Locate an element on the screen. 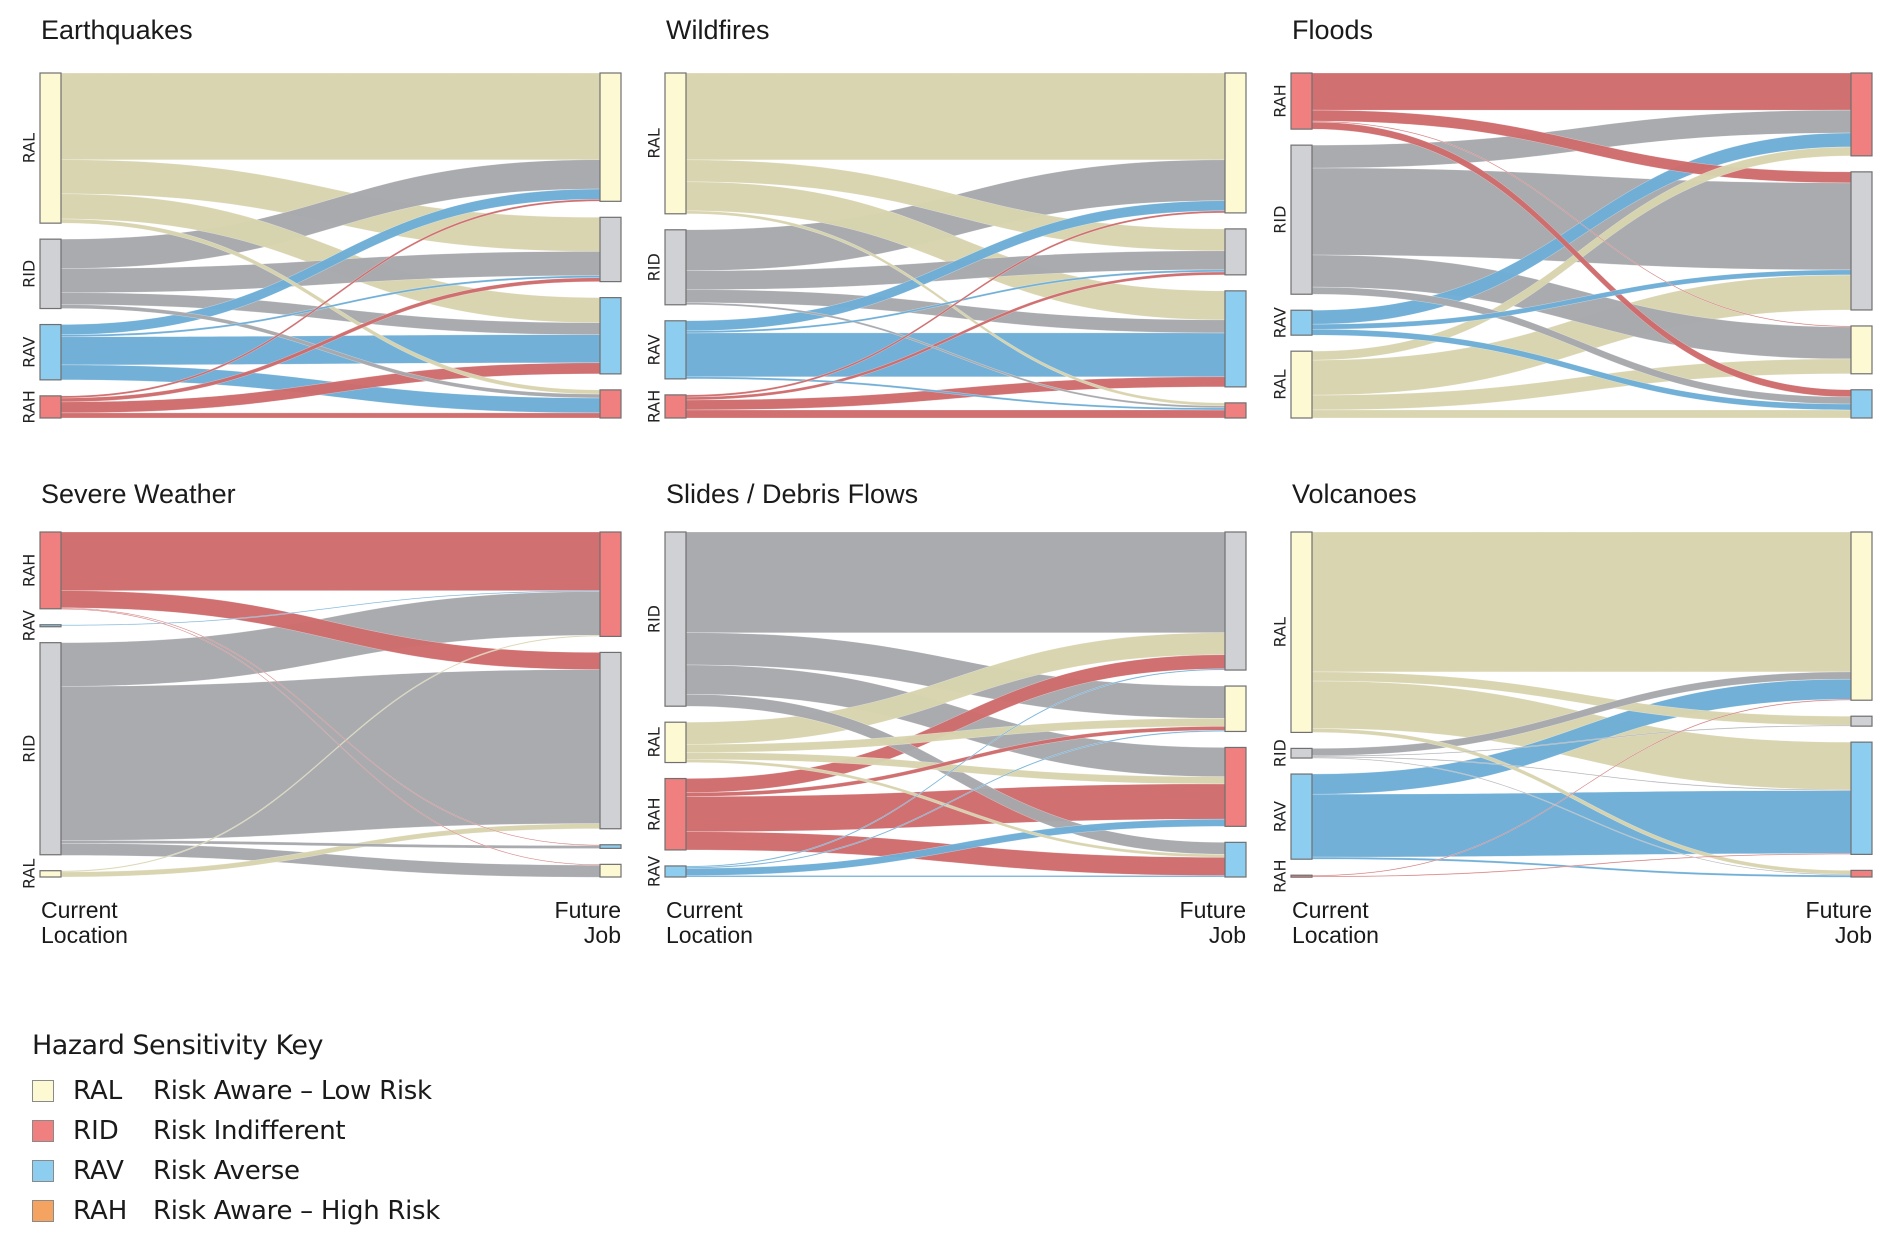 The height and width of the screenshot is (1252, 1892). legend-item-rav: RAV Risk Averse is located at coordinates (236, 1171).